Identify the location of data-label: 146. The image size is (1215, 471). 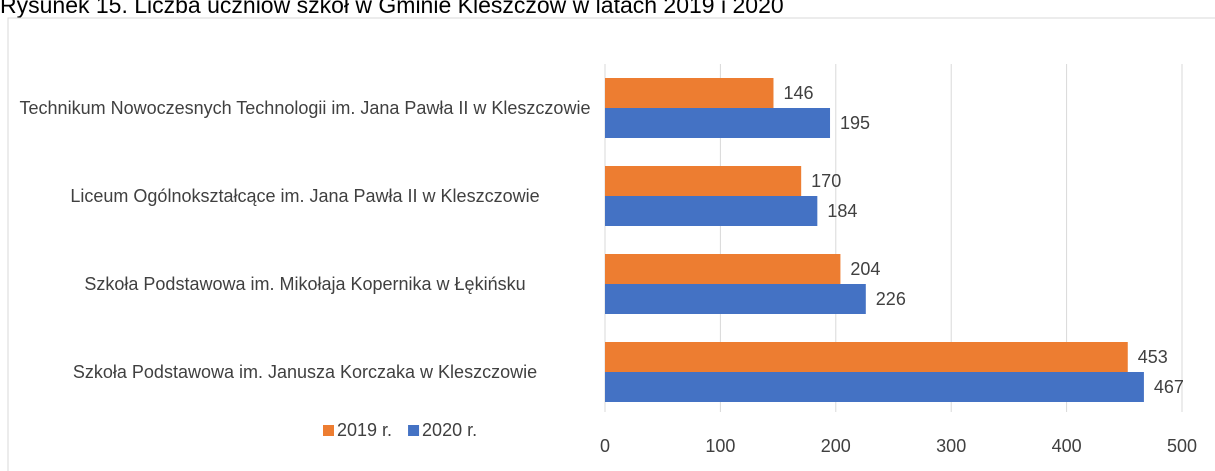
(798, 93).